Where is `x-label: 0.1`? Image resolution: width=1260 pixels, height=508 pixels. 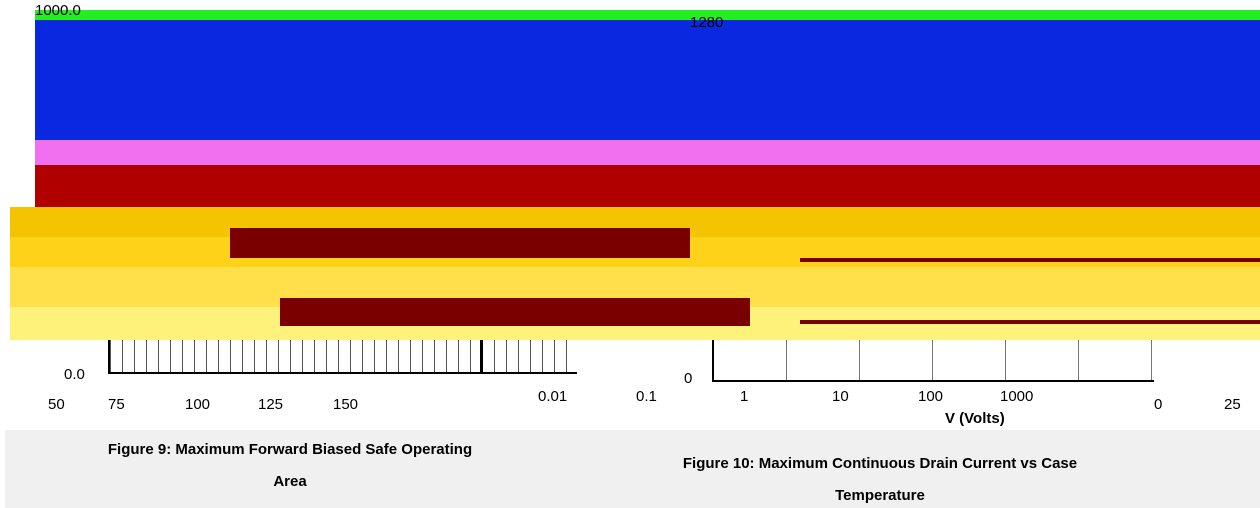 x-label: 0.1 is located at coordinates (646, 396).